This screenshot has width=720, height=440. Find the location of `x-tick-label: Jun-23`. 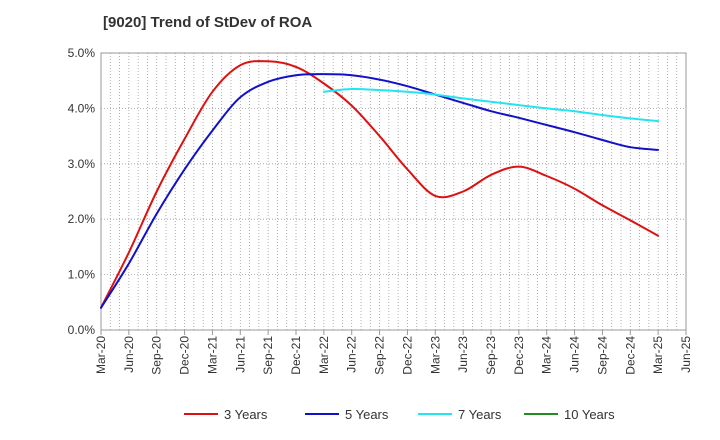

x-tick-label: Jun-23 is located at coordinates (463, 354).